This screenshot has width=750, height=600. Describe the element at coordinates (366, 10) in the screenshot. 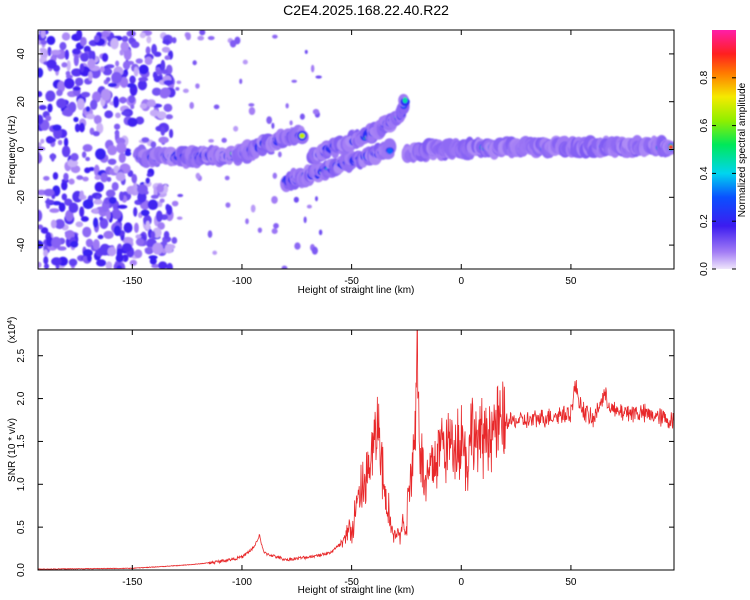

I see `chart-title: C2E4.2025.168.22.40.R22` at that location.